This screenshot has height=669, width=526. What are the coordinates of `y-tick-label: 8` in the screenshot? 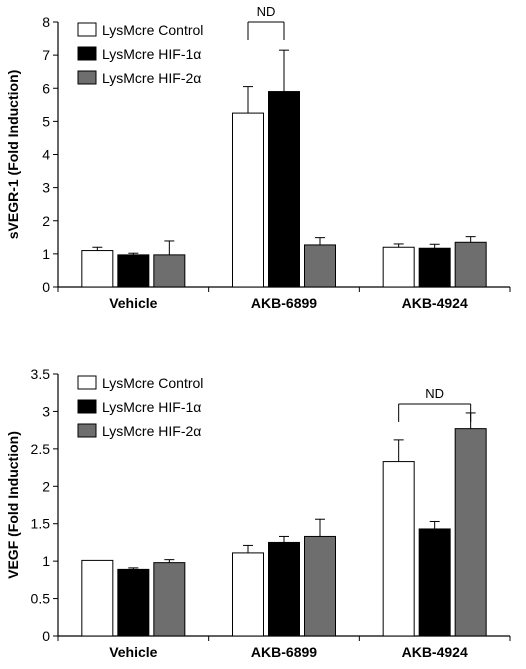 It's located at (46, 22).